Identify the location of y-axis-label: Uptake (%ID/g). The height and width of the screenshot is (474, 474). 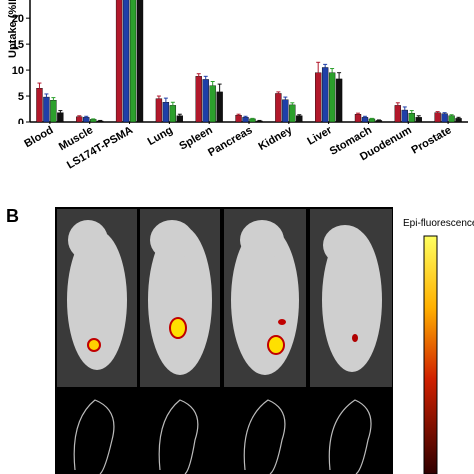
(13, 29).